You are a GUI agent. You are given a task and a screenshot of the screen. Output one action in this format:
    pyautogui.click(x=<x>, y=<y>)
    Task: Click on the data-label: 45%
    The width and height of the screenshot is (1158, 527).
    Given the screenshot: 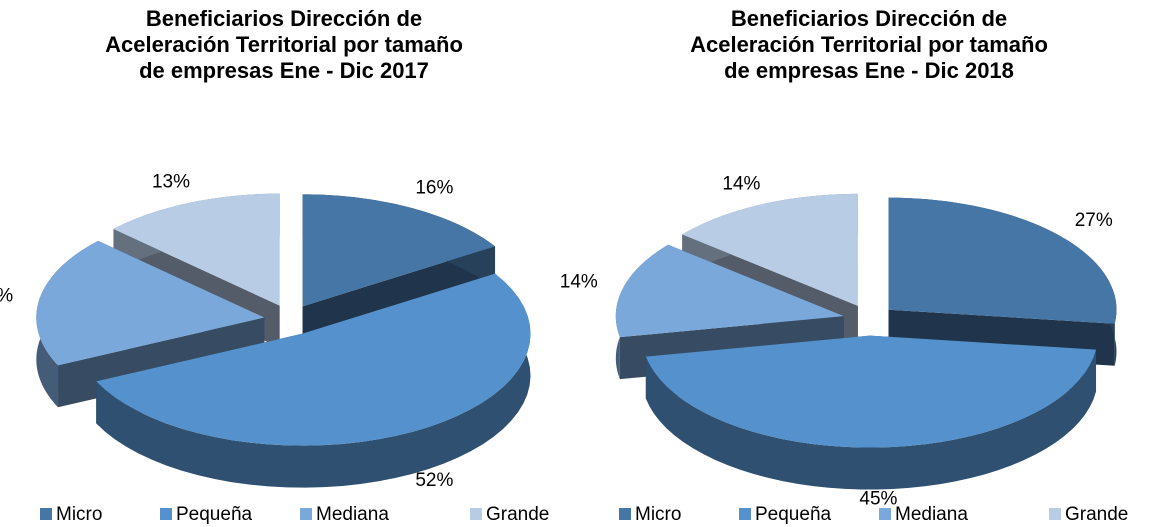 What is the action you would take?
    pyautogui.click(x=878, y=498)
    